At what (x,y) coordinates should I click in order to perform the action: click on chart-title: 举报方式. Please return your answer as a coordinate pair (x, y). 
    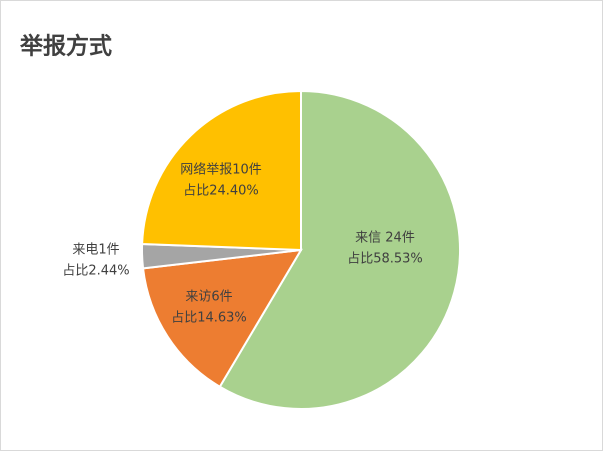
    Looking at the image, I should click on (65, 46).